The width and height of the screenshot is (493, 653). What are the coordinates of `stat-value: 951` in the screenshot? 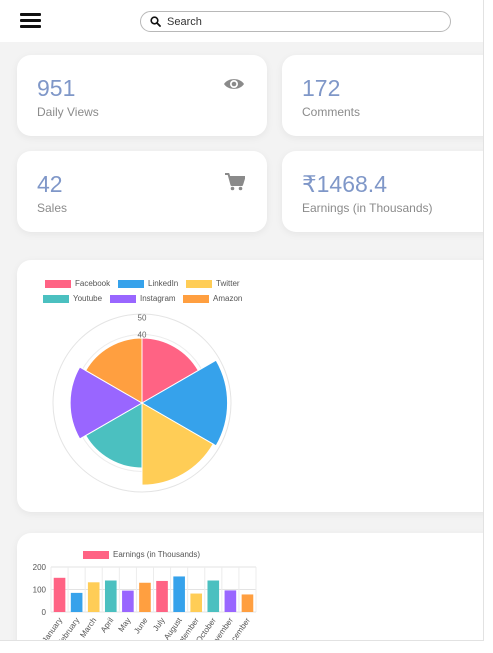 It's located at (56, 88).